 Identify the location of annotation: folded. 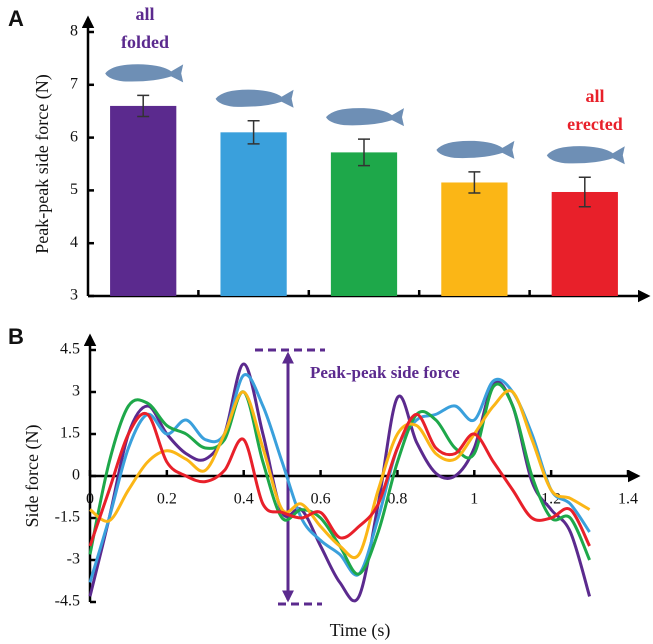
(145, 42).